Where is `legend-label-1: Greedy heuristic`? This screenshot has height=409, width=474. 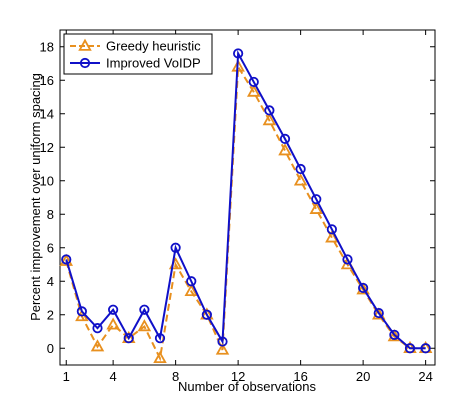 legend-label-1: Greedy heuristic is located at coordinates (153, 46).